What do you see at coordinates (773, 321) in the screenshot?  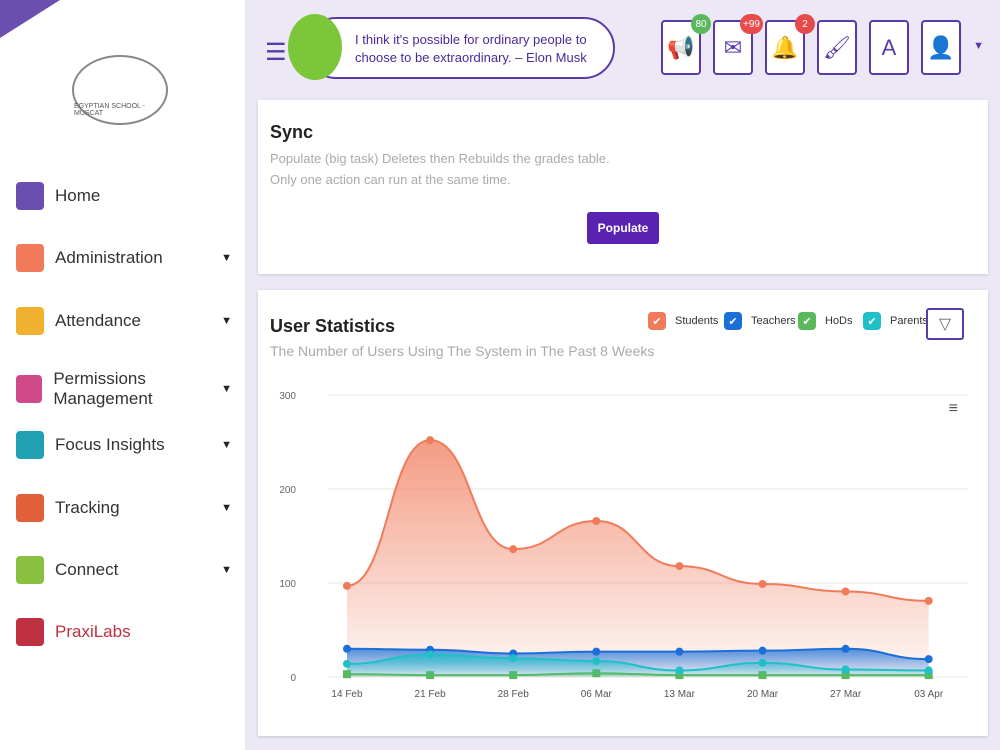 I see `legend-label: Teachers` at bounding box center [773, 321].